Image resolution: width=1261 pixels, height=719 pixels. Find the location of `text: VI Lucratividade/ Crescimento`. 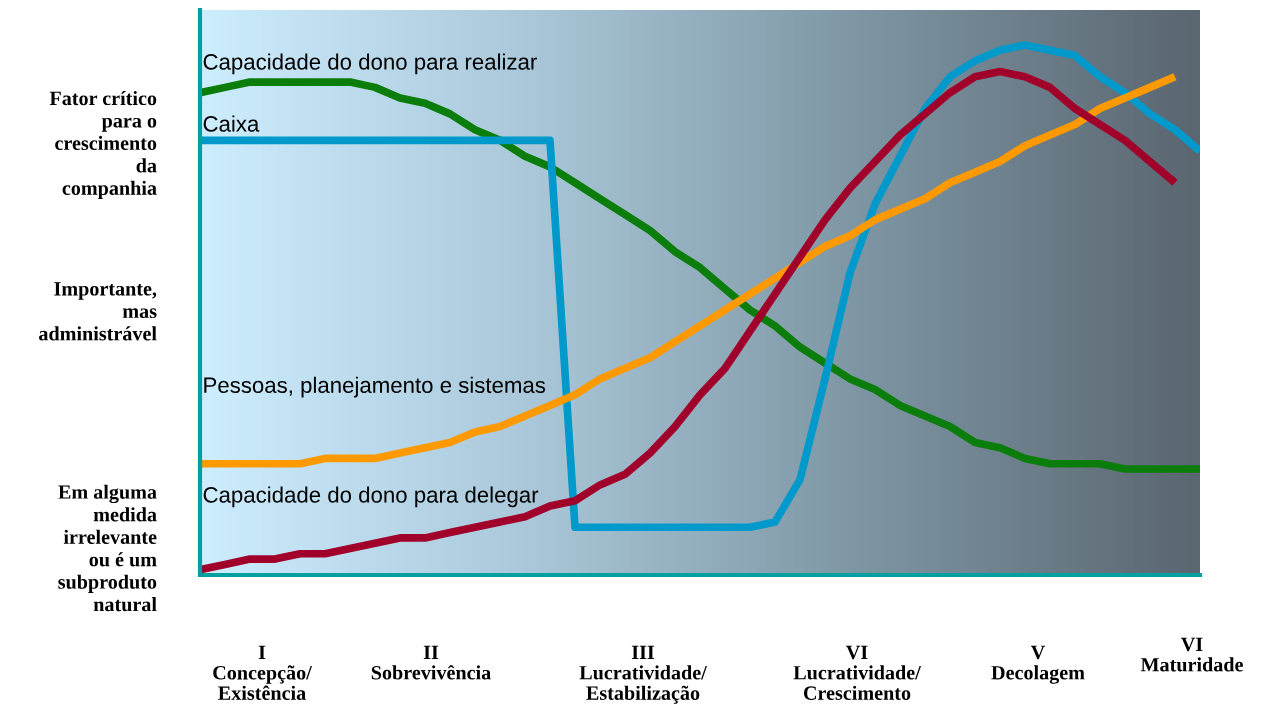

text: VI Lucratividade/ Crescimento is located at coordinates (857, 672).